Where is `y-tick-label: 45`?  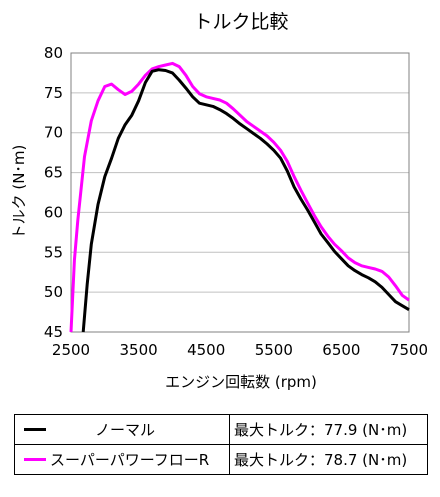 y-tick-label: 45 is located at coordinates (53, 332).